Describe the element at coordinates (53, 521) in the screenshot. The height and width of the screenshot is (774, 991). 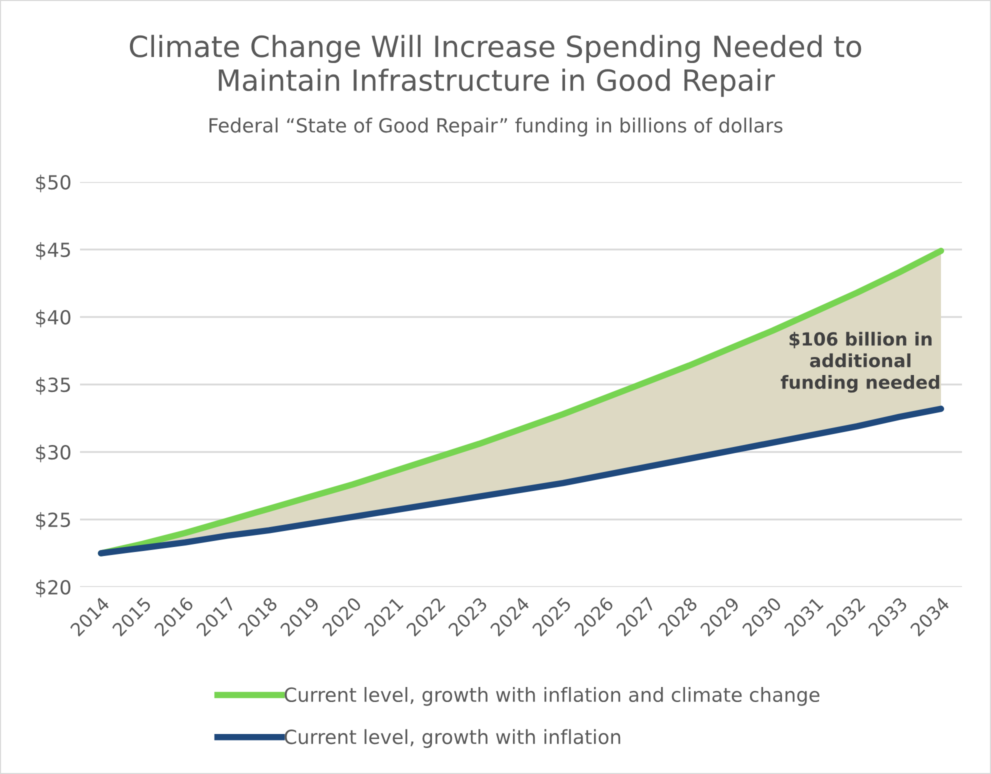
I see `y-tick-label: $25` at that location.